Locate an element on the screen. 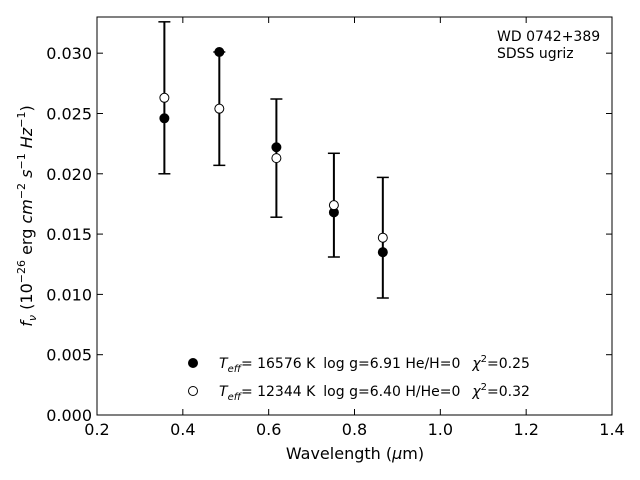  y-tick-label: 0.005 is located at coordinates (69, 355).